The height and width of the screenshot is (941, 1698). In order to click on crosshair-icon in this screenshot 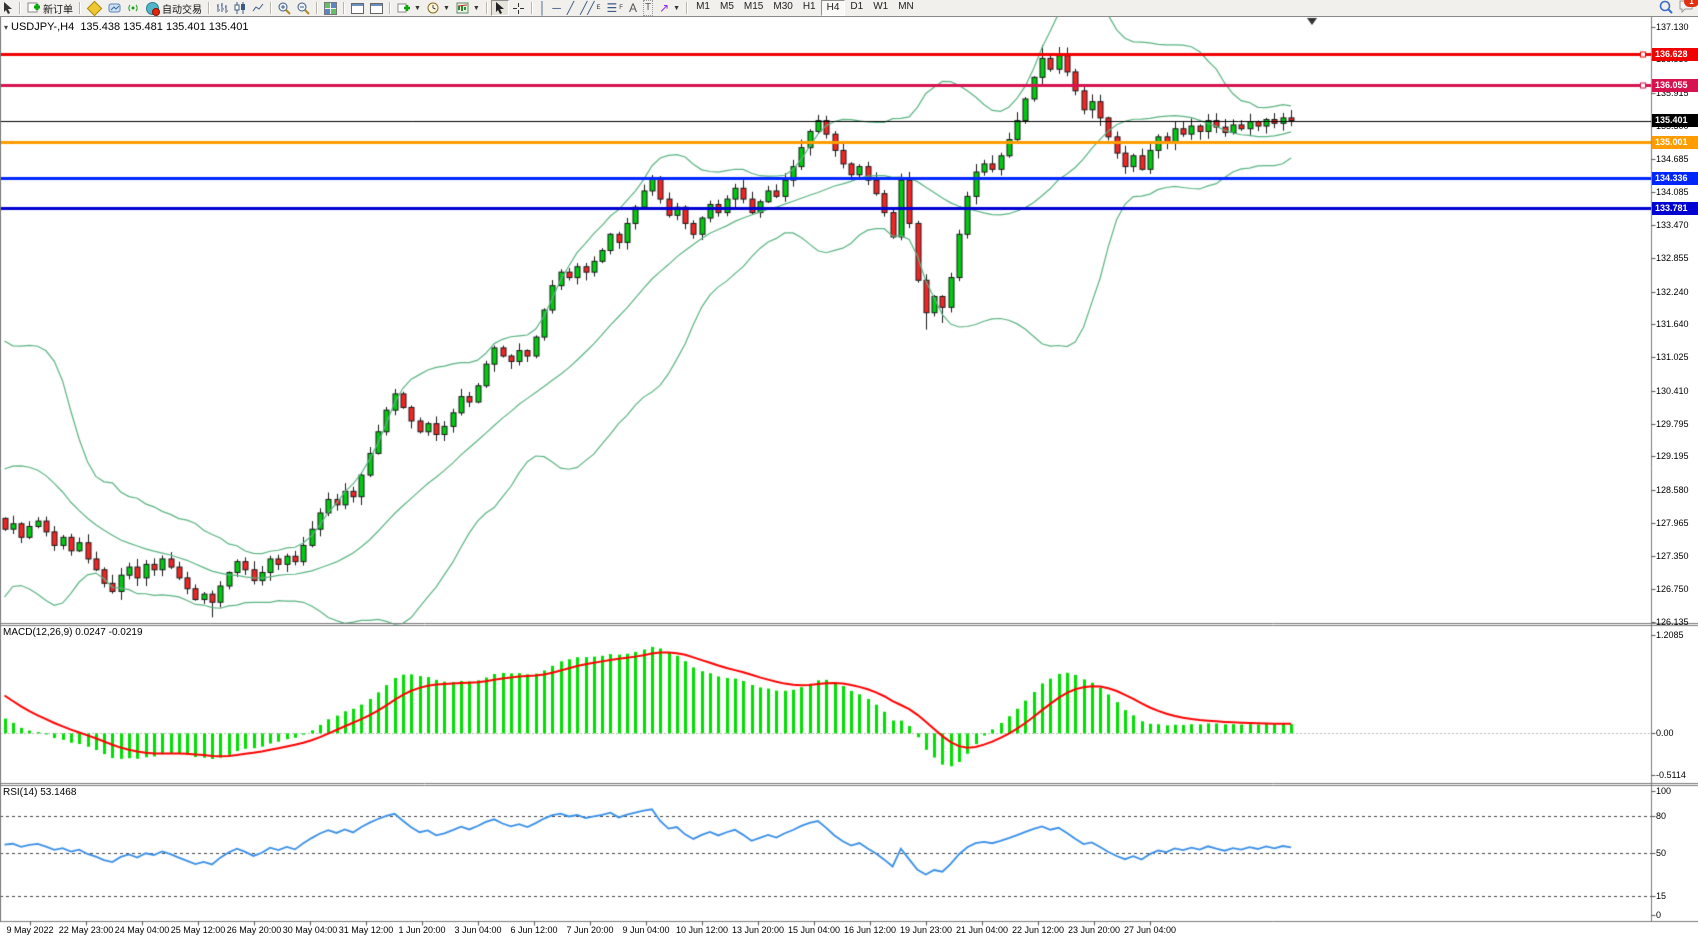, I will do `click(518, 8)`.